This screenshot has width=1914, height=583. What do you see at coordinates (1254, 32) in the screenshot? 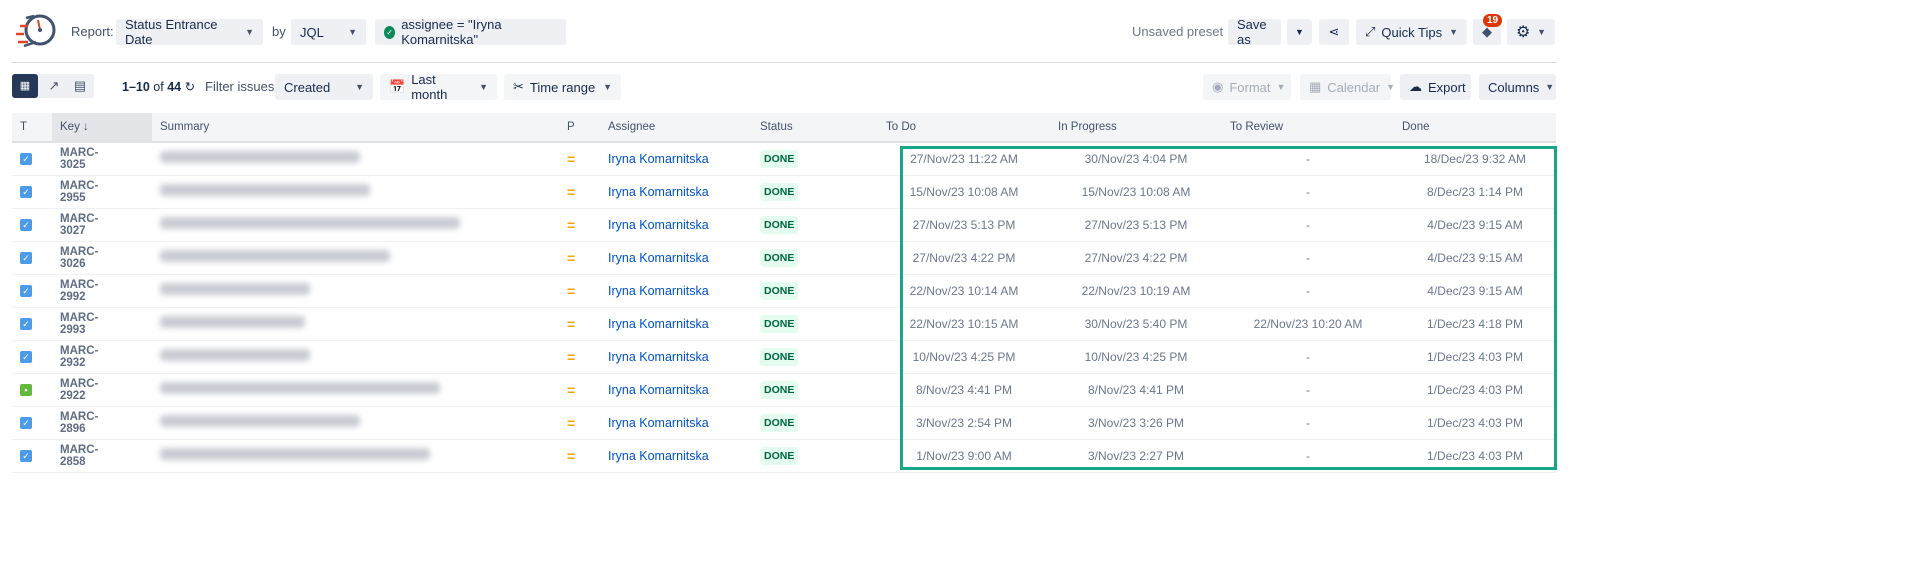
I see `save-as-button: Save as` at bounding box center [1254, 32].